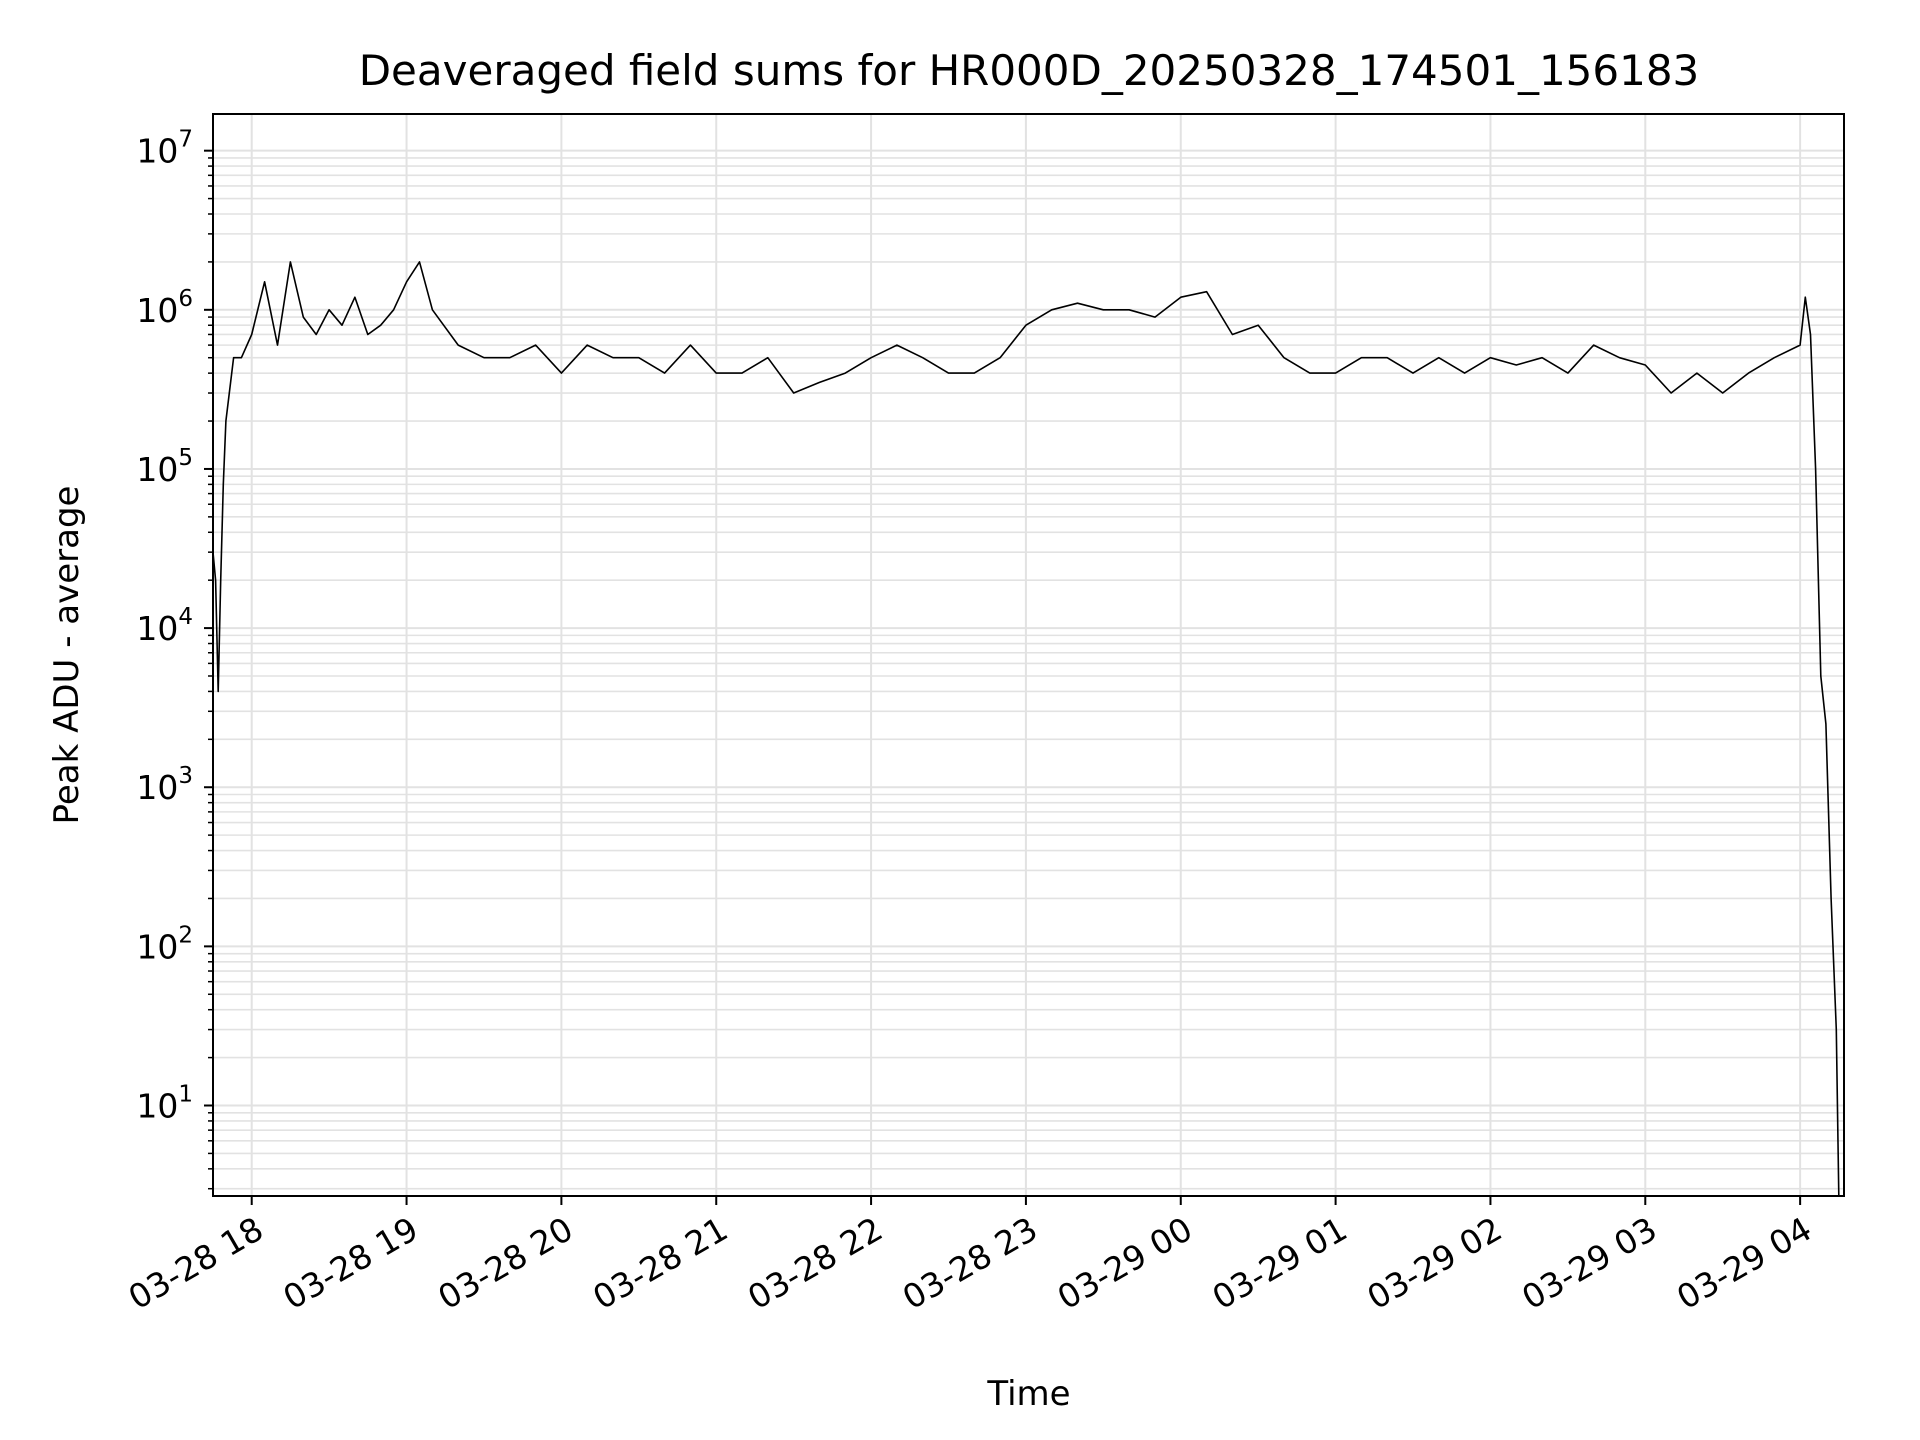 The width and height of the screenshot is (1920, 1440). I want to click on y-tick-label: 10⁶, so click(164, 308).